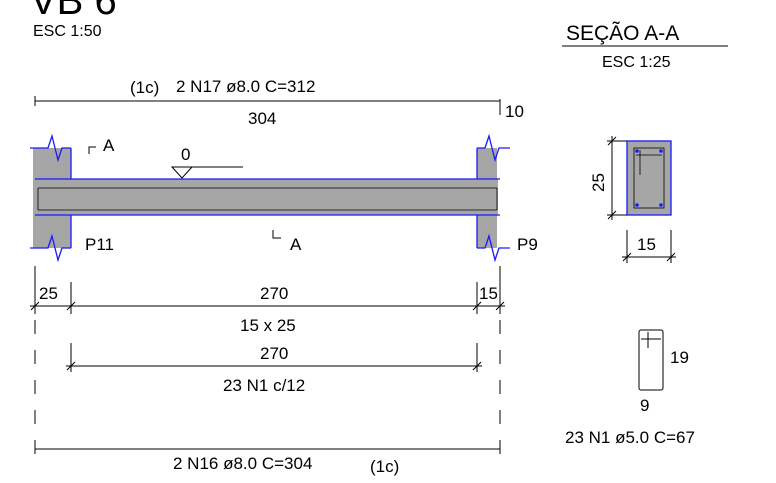 The height and width of the screenshot is (483, 776). I want to click on top-span-dimension: 304, so click(262, 118).